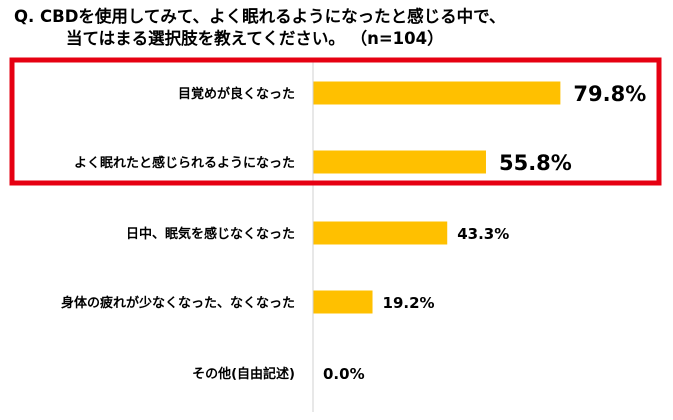 The image size is (673, 420). Describe the element at coordinates (483, 234) in the screenshot. I see `value-label: 43.3%` at that location.